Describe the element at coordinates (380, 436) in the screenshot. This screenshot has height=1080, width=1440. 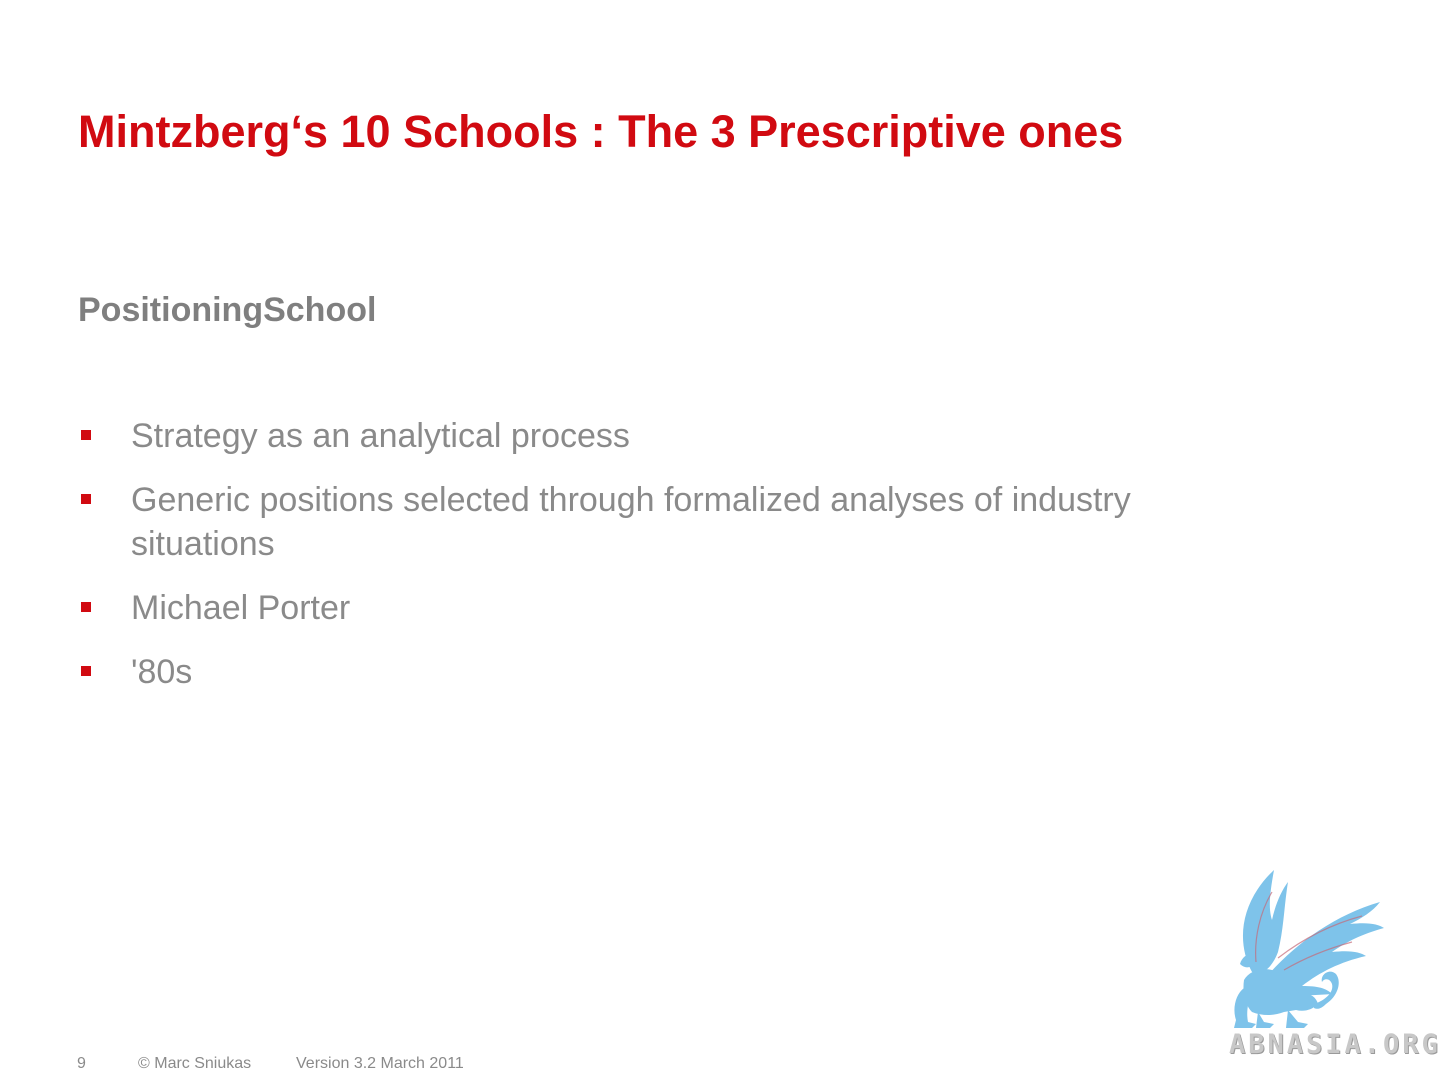
I see `bullet-text: Strategy as an analytical process` at that location.